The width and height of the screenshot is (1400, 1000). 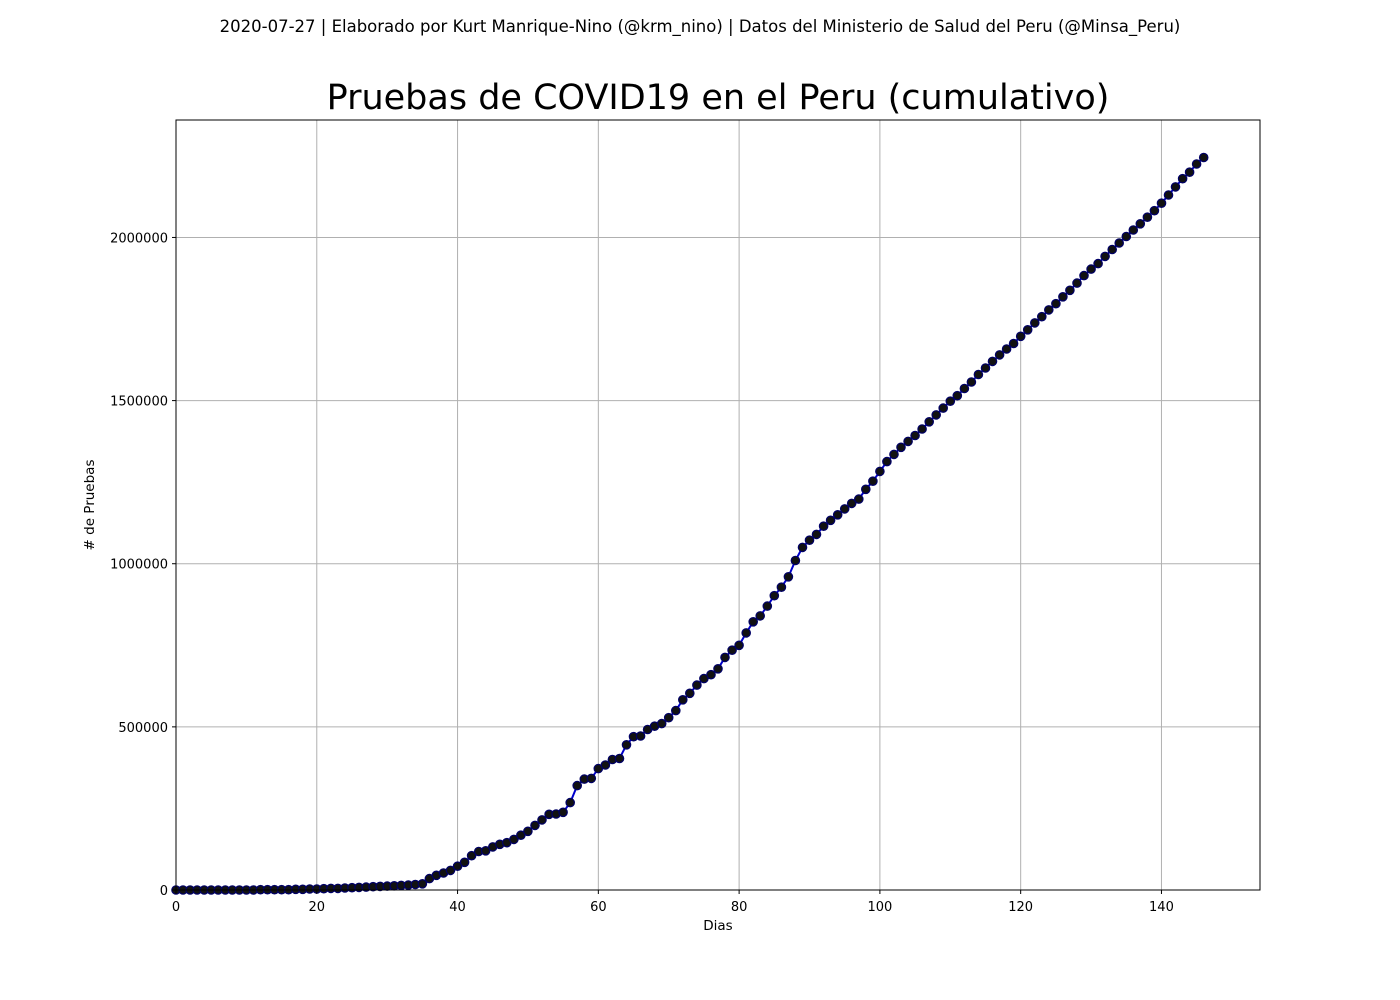 I want to click on y-tick-label: 0, so click(x=164, y=891).